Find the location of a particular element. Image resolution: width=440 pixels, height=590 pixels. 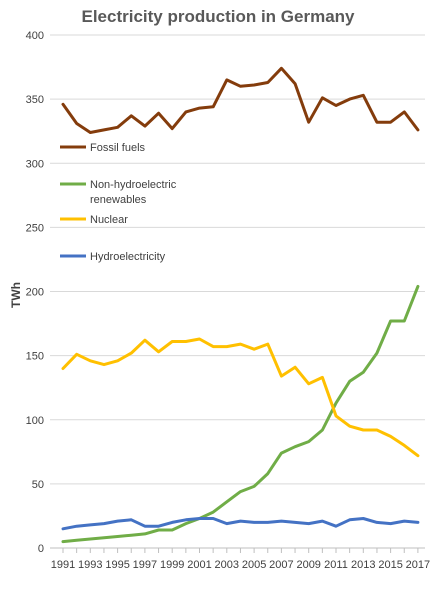

series-line-fossil-fuels is located at coordinates (240, 100).